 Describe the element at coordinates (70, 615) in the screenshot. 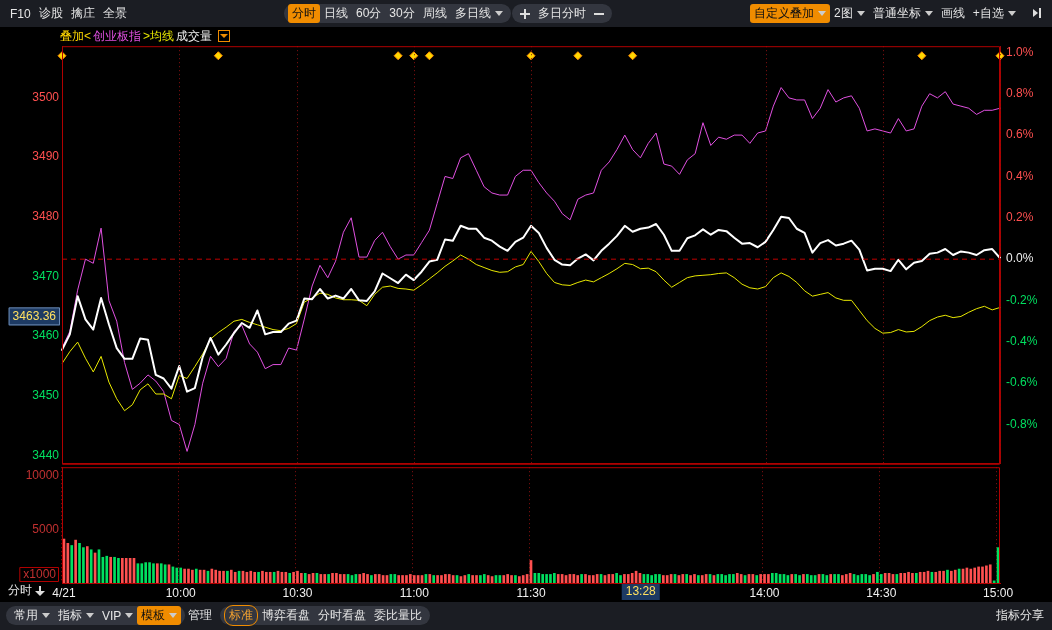

I see `text: 指标` at that location.